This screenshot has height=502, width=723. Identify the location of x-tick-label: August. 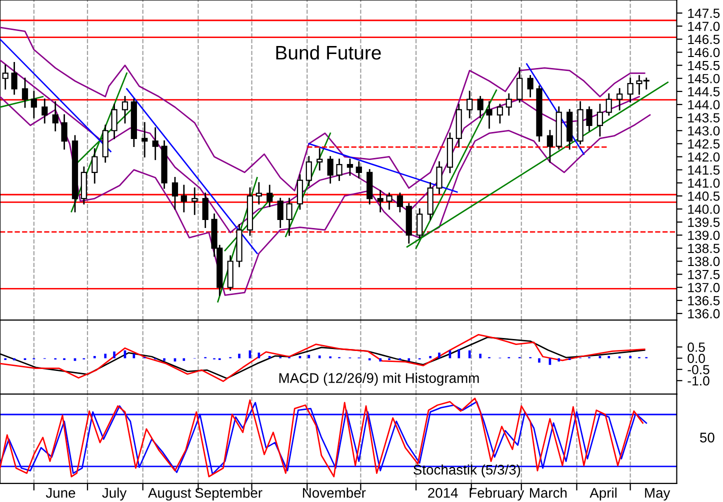
(170, 494).